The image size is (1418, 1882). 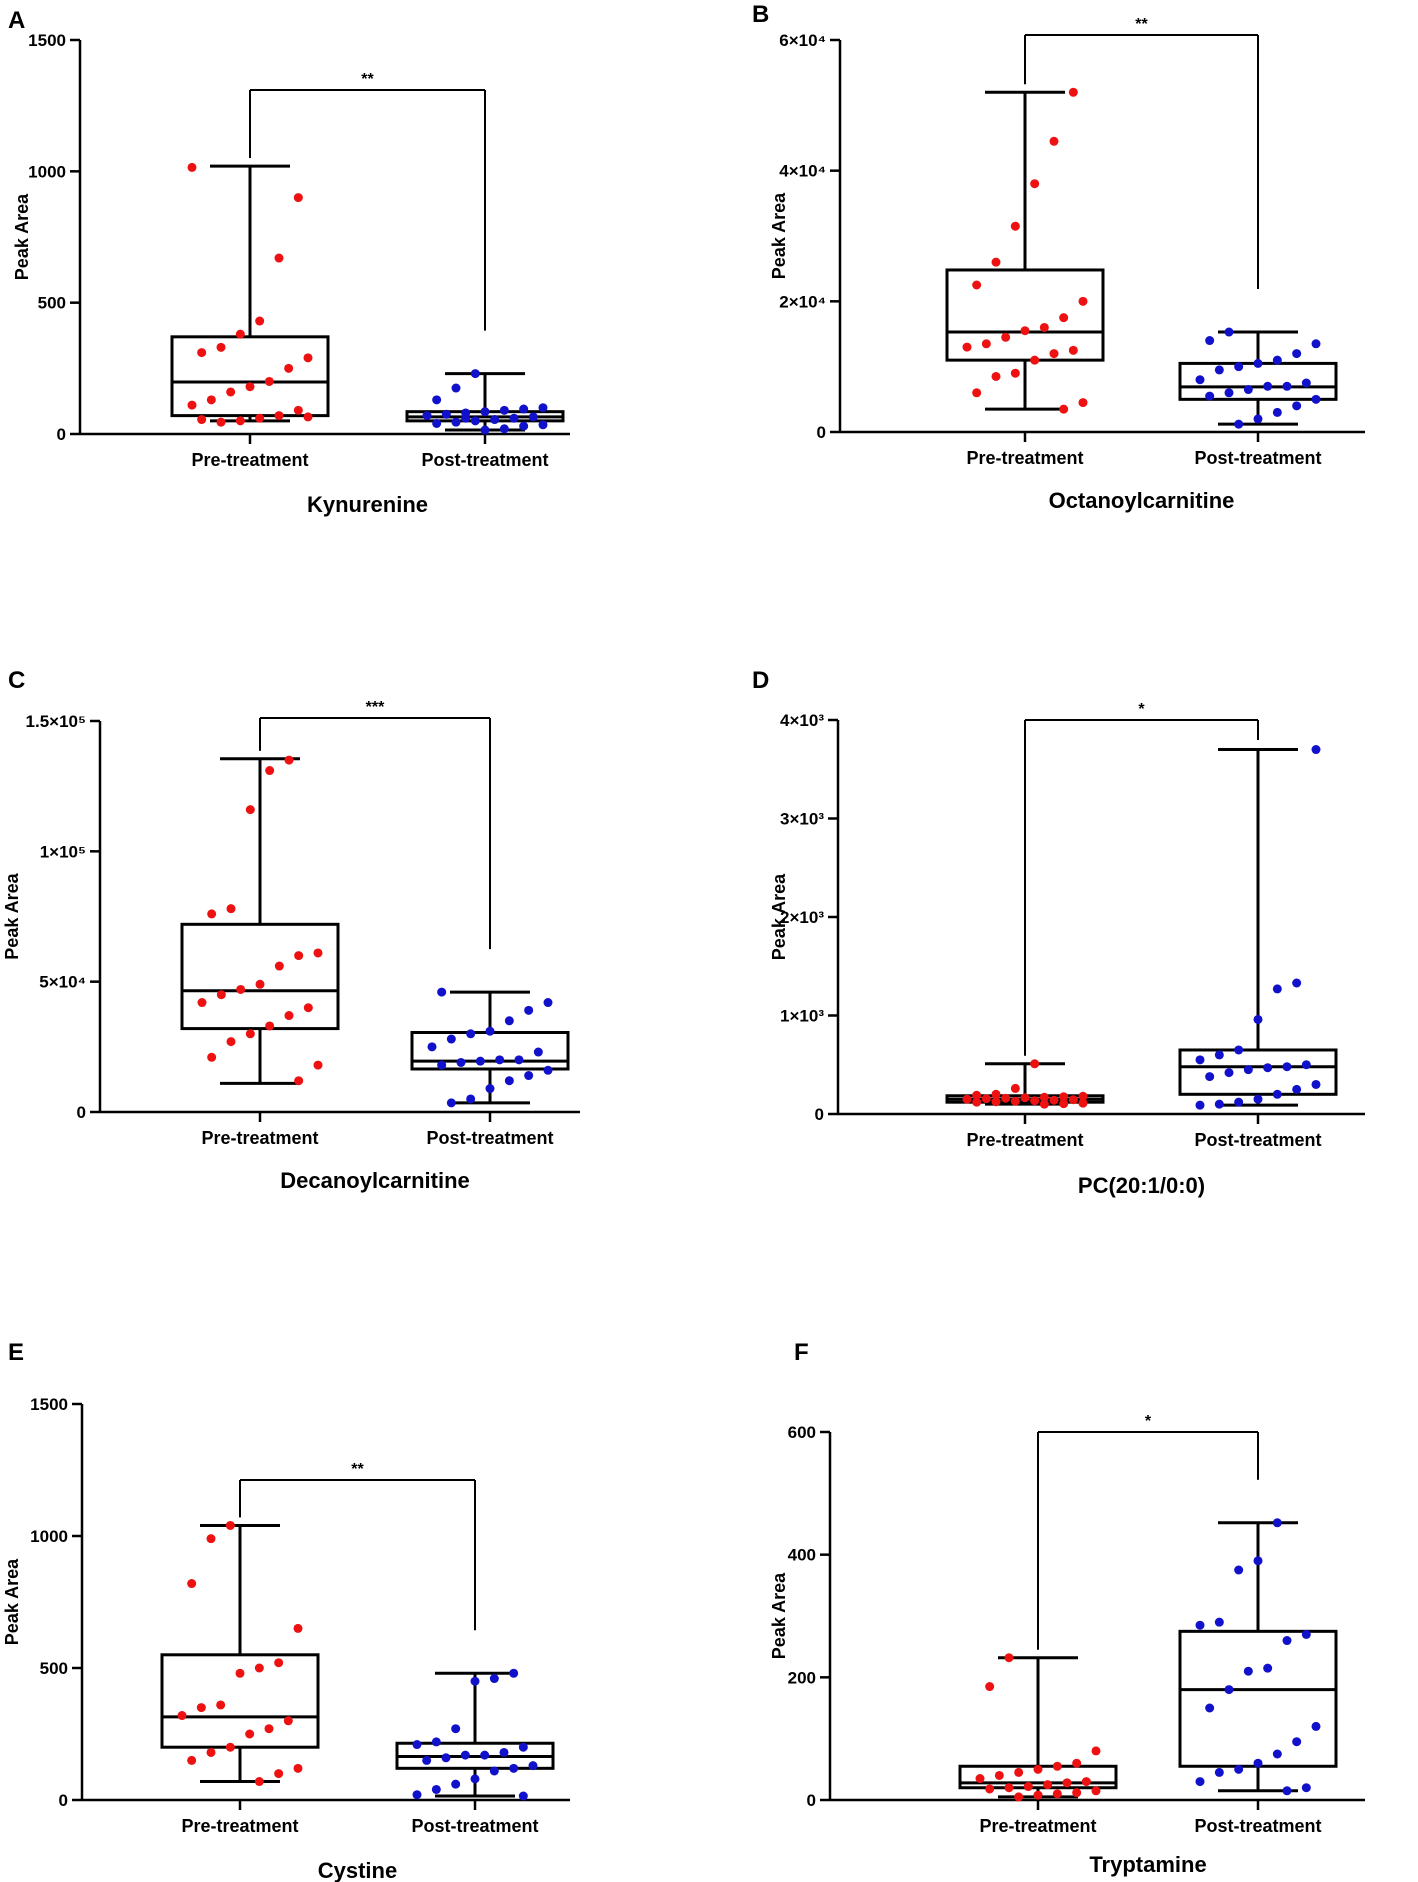 I want to click on panel-letter: B, so click(x=760, y=14).